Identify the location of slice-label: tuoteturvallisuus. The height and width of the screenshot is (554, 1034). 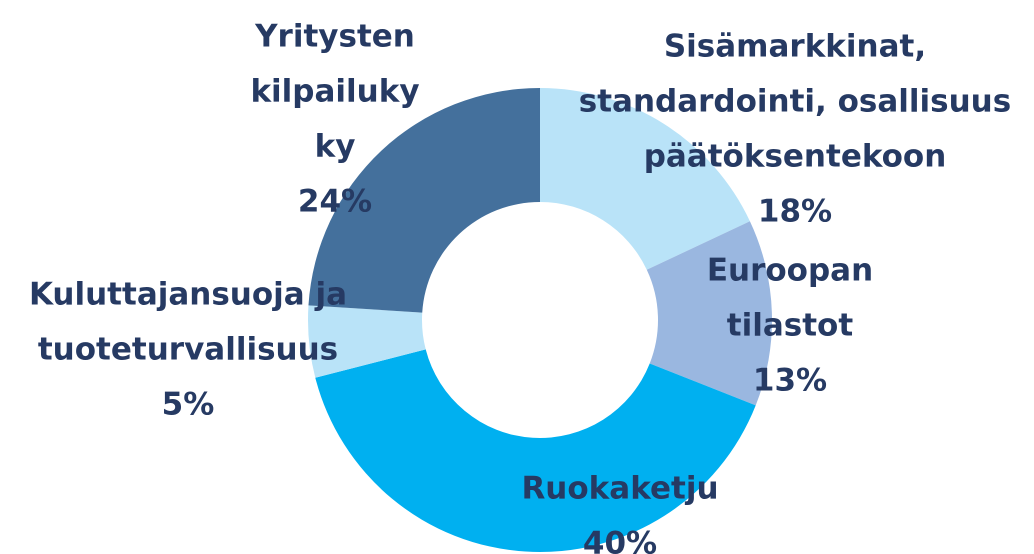
(188, 350).